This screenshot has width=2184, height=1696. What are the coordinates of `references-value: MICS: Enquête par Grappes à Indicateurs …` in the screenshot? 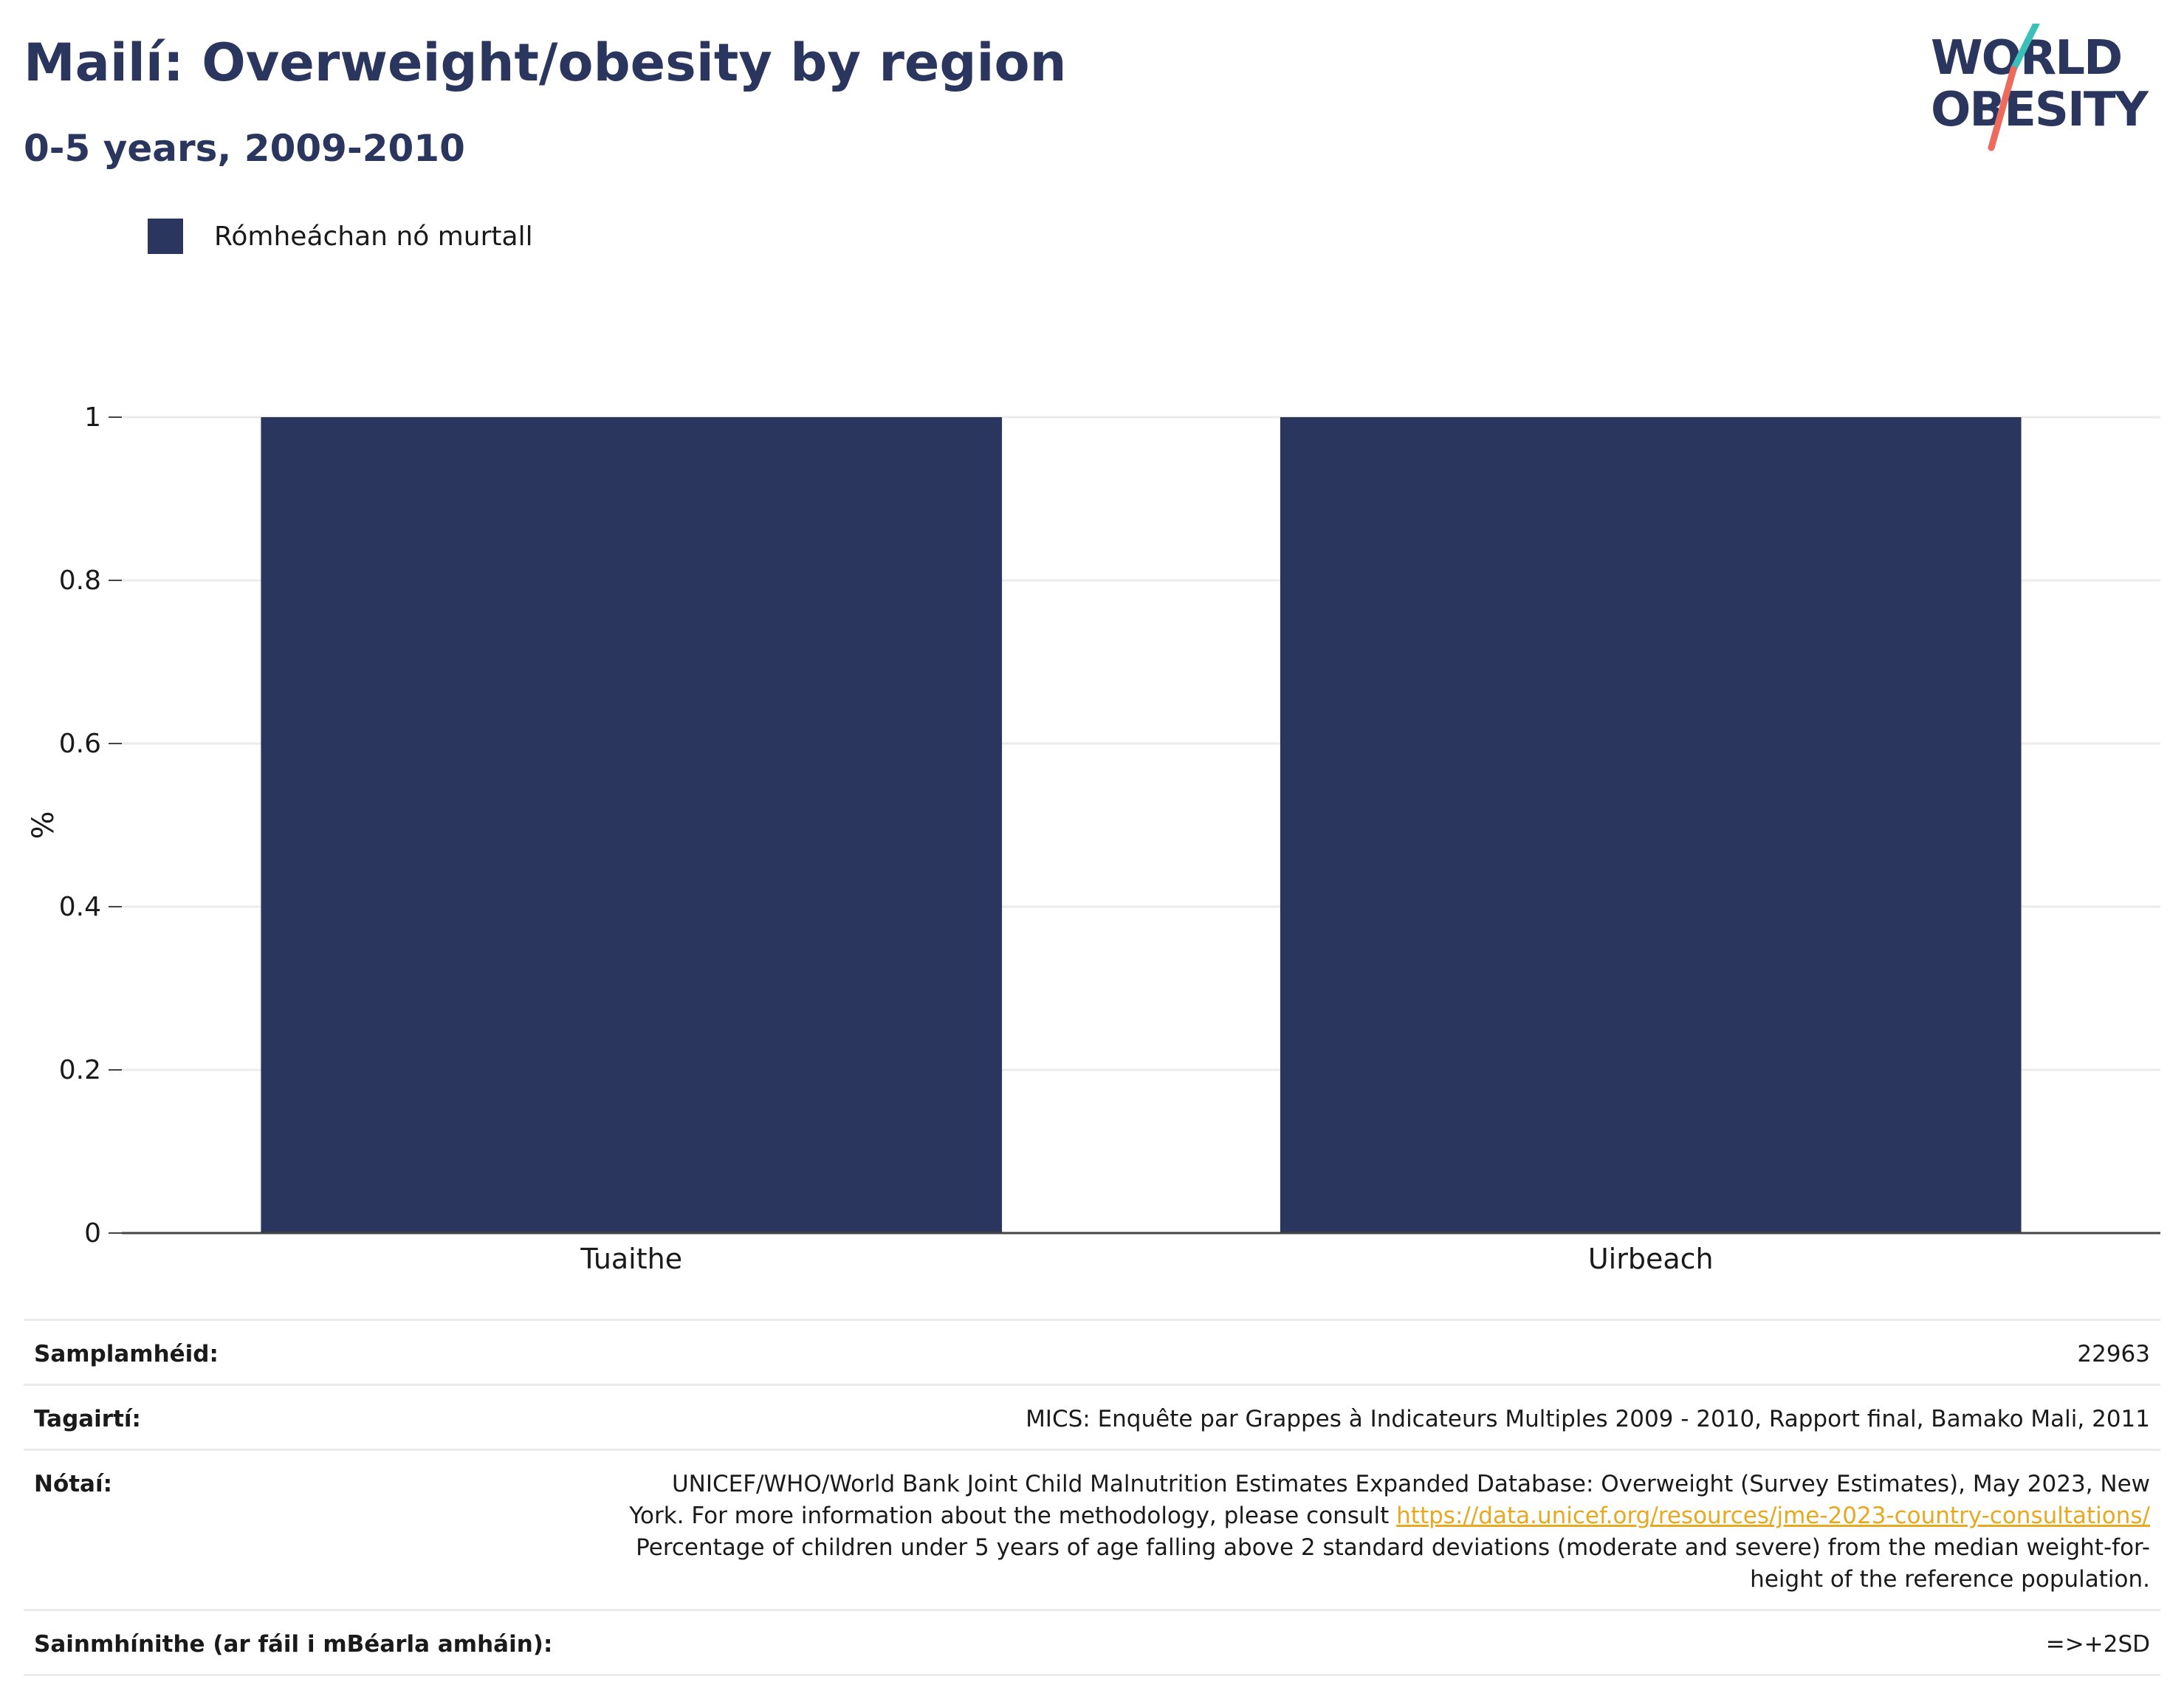 It's located at (1588, 1419).